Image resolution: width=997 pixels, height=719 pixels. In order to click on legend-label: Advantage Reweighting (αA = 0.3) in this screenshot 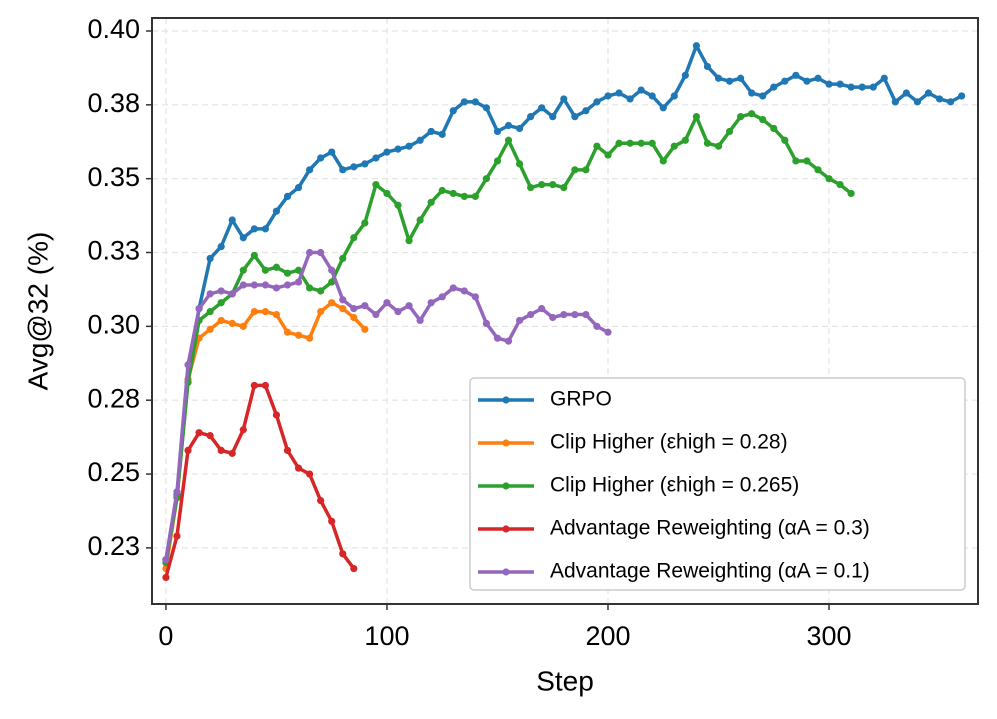, I will do `click(710, 528)`.